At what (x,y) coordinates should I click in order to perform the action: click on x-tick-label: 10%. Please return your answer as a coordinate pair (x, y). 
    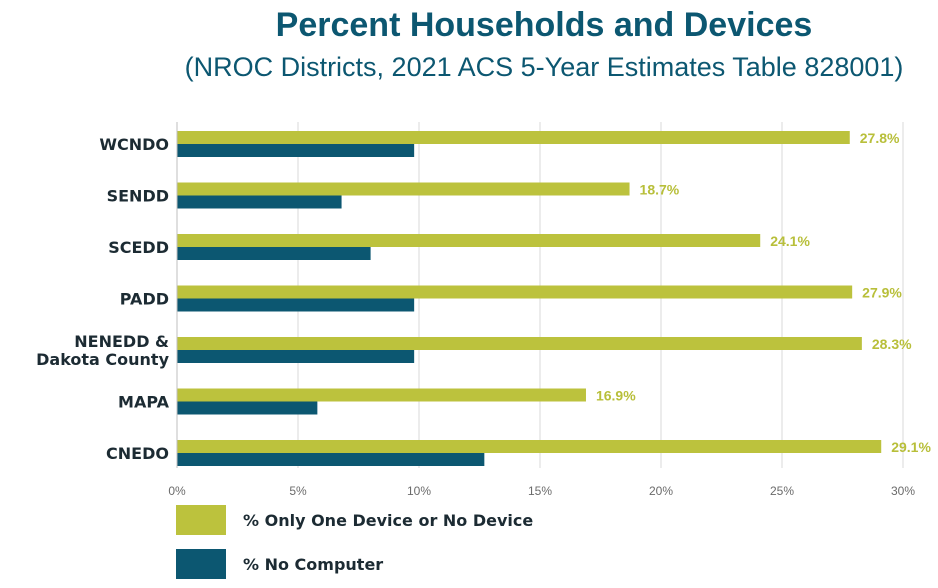
    Looking at the image, I should click on (419, 491).